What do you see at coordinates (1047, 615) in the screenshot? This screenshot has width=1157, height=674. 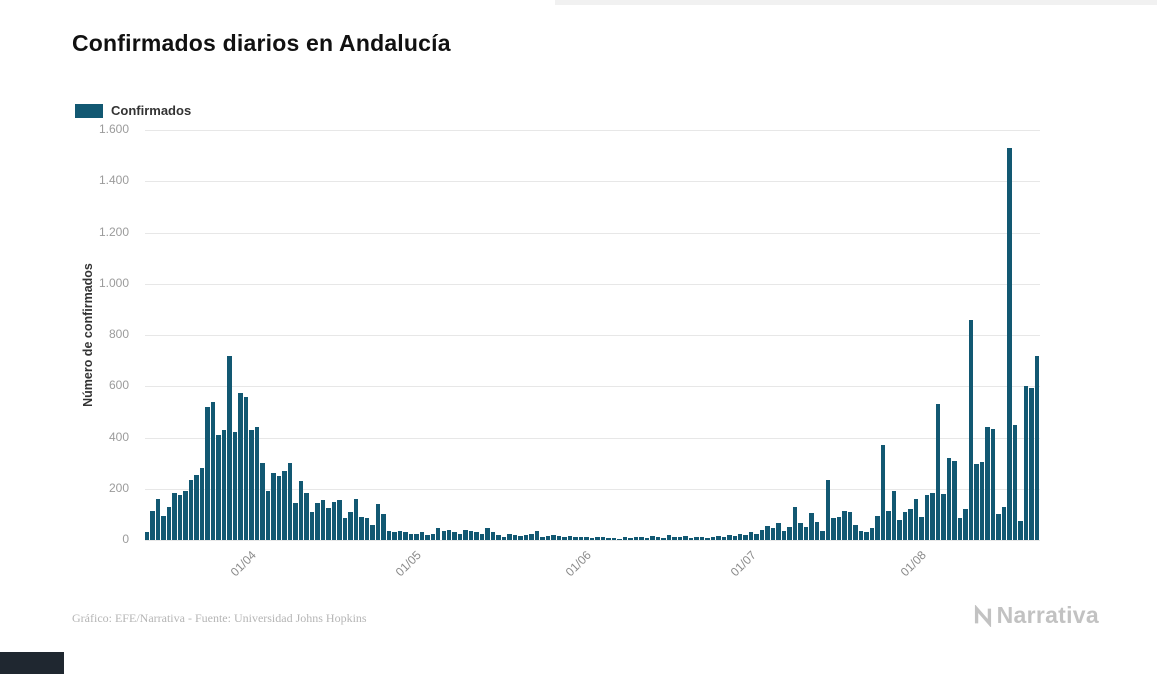 I see `narrativa-logo-text: Narrativa` at bounding box center [1047, 615].